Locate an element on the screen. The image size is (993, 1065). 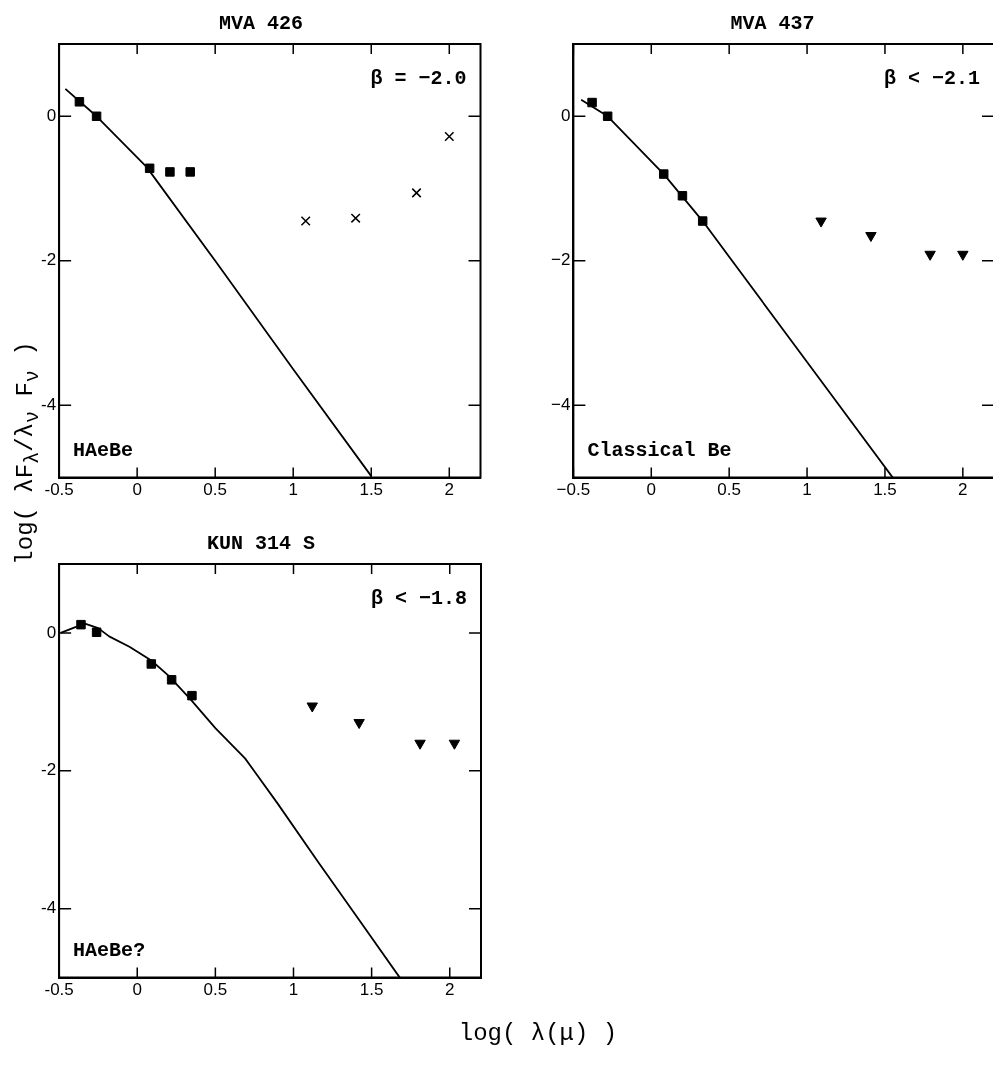
annotation: β < −2.1 is located at coordinates (931, 78).